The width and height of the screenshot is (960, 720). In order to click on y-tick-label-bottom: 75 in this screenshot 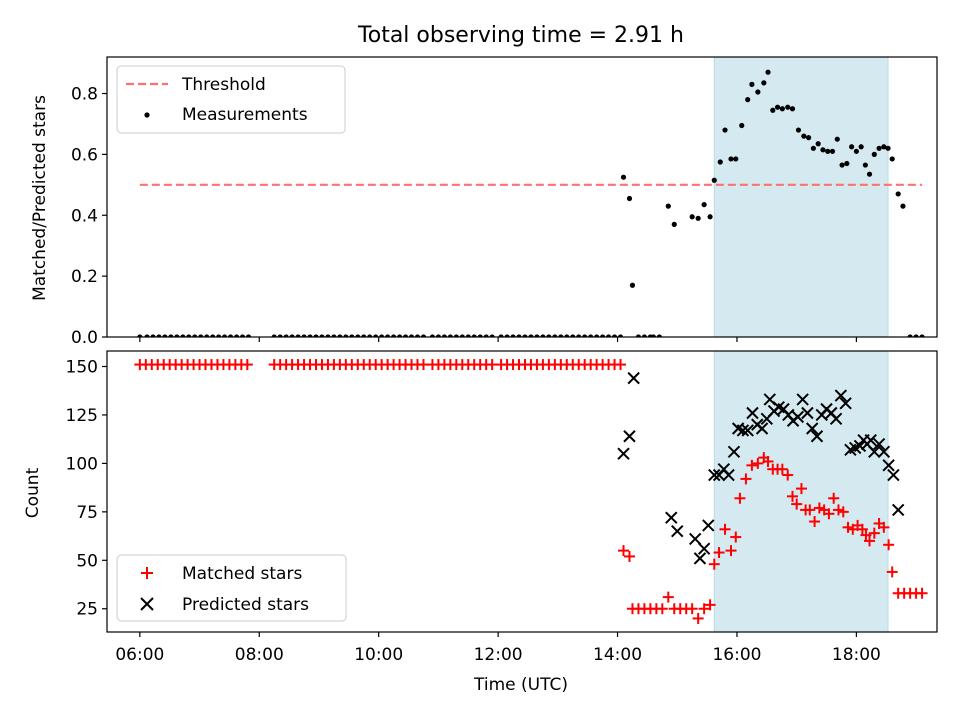, I will do `click(87, 513)`.